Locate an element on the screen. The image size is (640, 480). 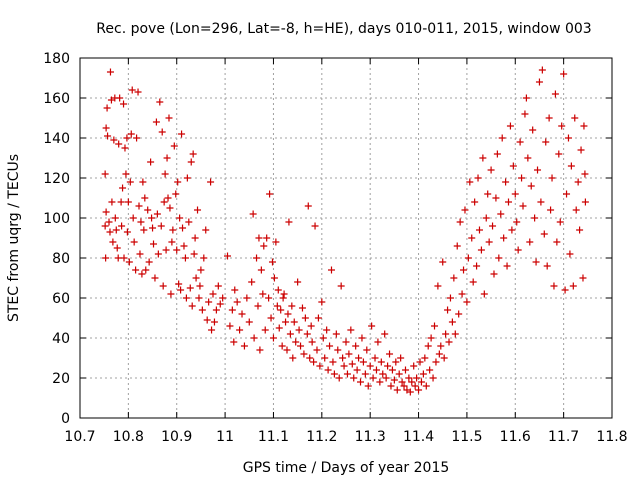
x-tick-label: 11.7 is located at coordinates (563, 437).